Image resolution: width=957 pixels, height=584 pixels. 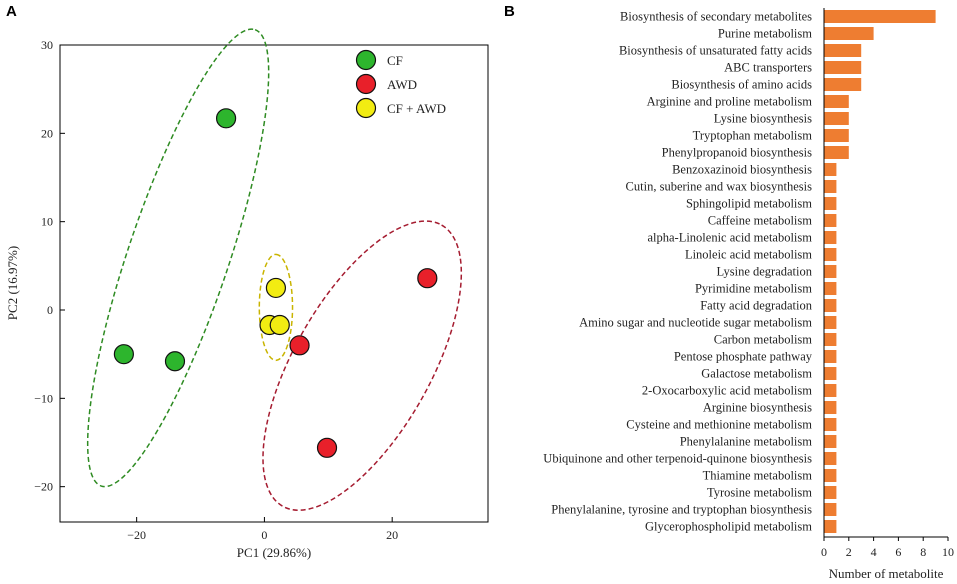 What do you see at coordinates (874, 552) in the screenshot?
I see `bar-x-tick-label: 4` at bounding box center [874, 552].